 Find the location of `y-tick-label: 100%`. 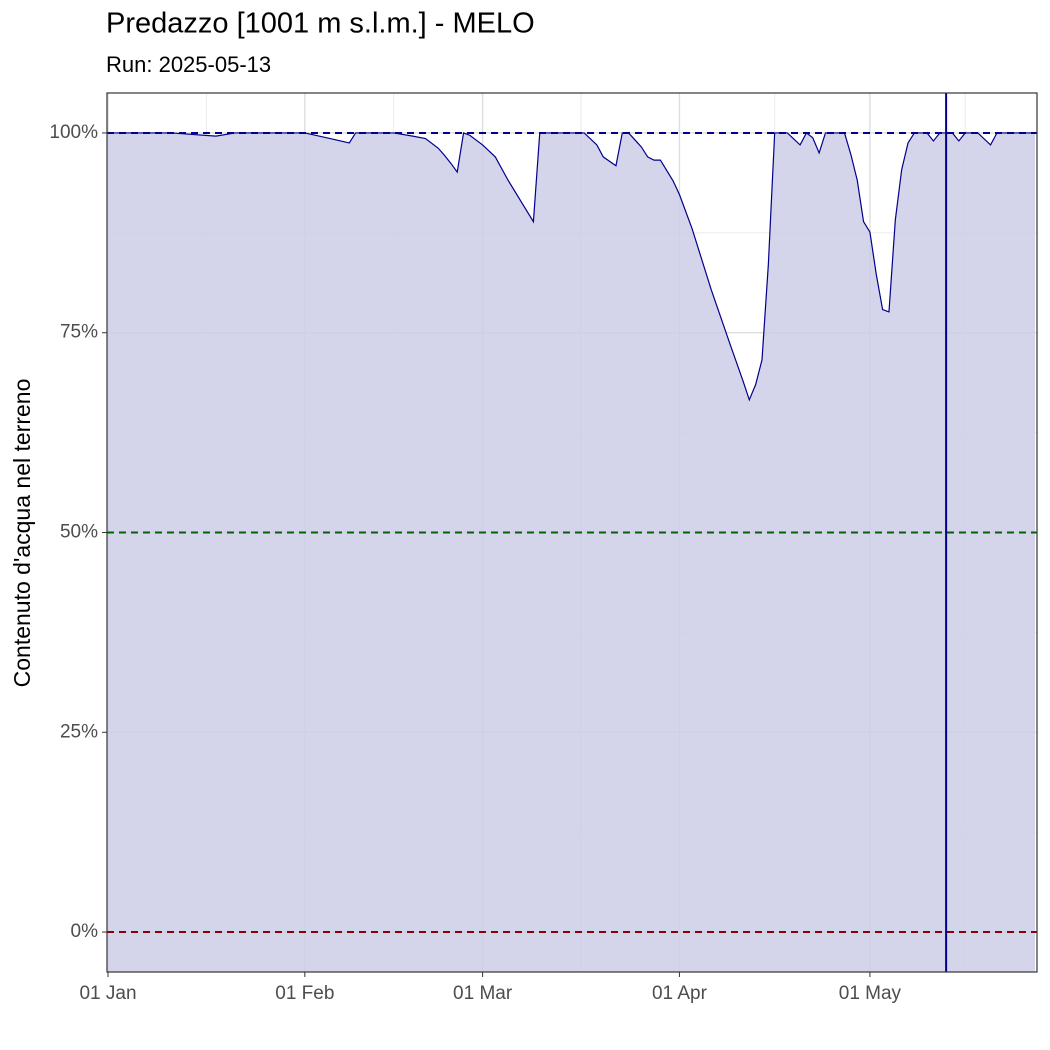

y-tick-label: 100% is located at coordinates (73, 132).